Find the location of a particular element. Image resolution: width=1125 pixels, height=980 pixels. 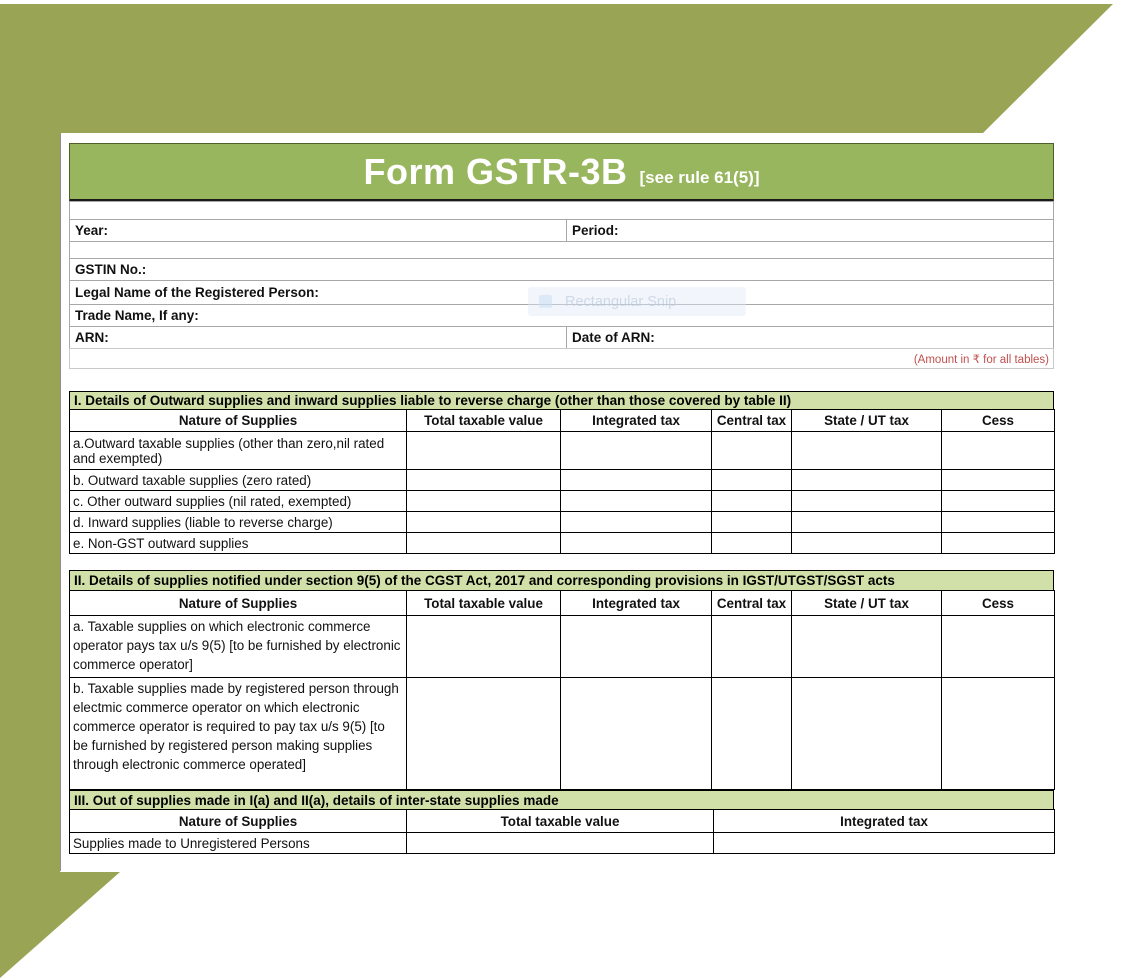

period-label: Period: is located at coordinates (595, 230).